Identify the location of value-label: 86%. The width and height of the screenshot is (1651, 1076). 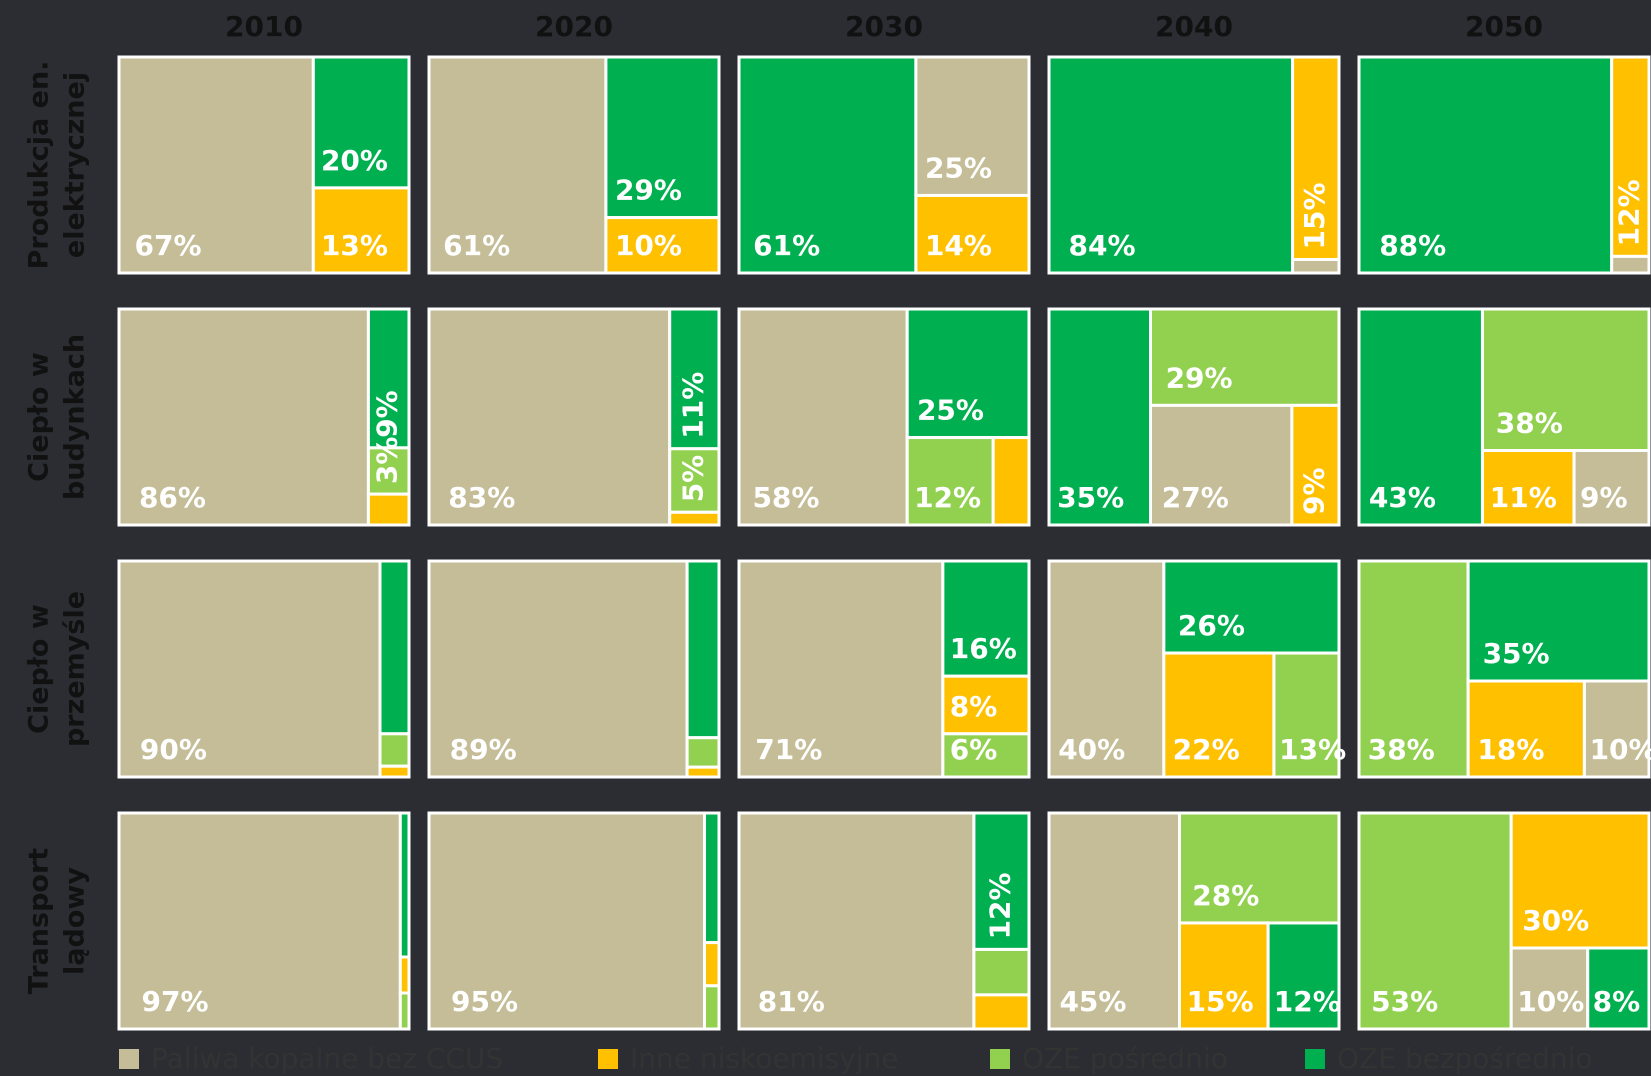
(172, 497).